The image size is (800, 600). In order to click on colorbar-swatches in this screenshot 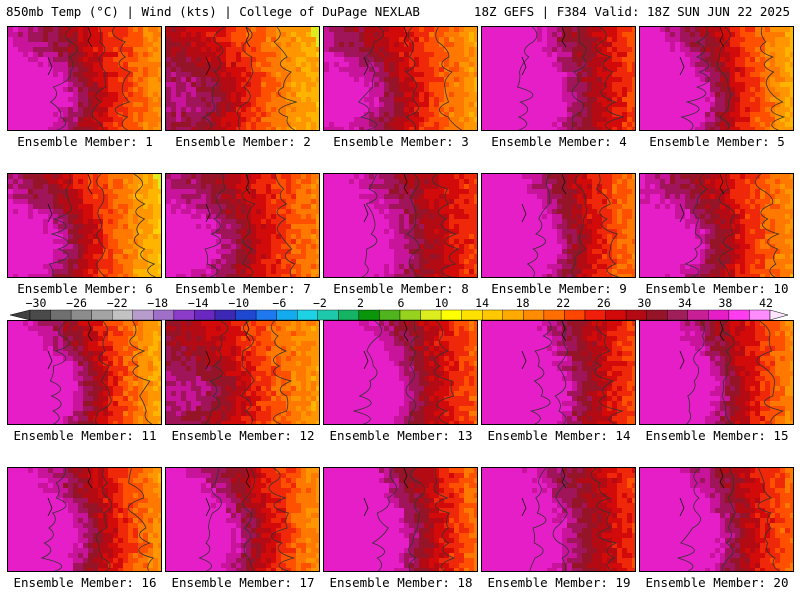, I will do `click(399, 315)`.